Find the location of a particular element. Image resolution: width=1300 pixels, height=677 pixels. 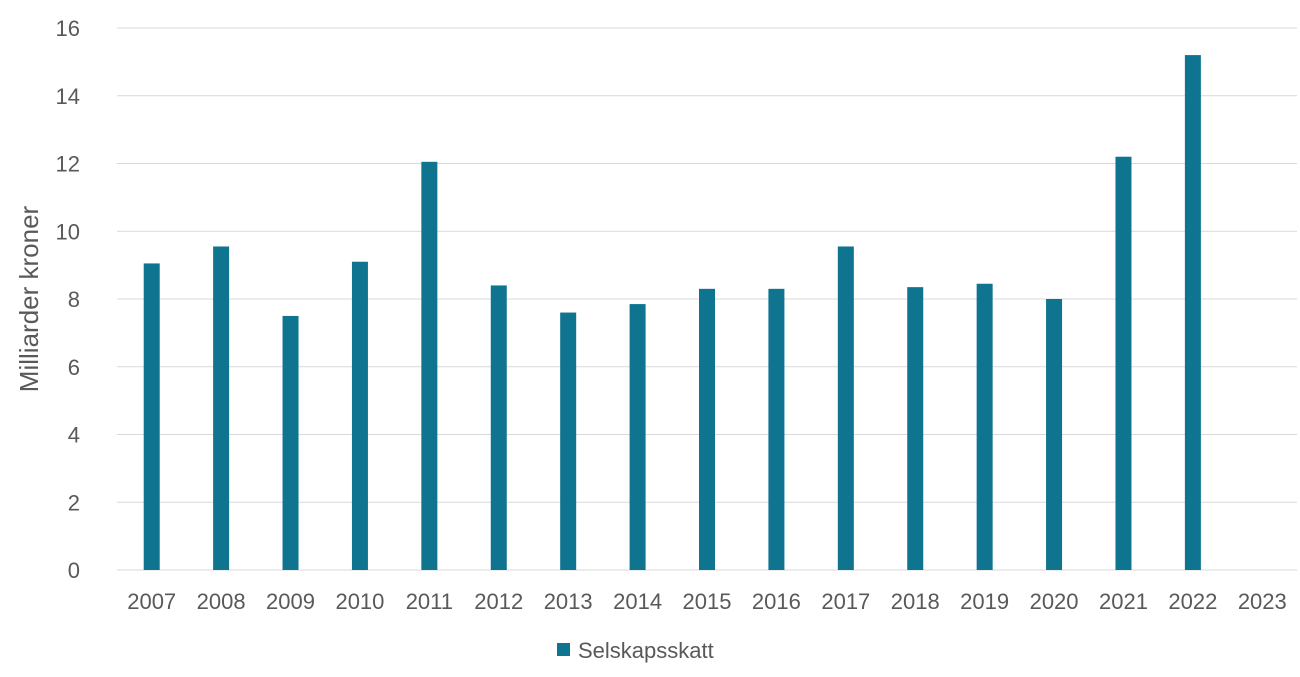

x-tick-label: 2010 is located at coordinates (359, 601).